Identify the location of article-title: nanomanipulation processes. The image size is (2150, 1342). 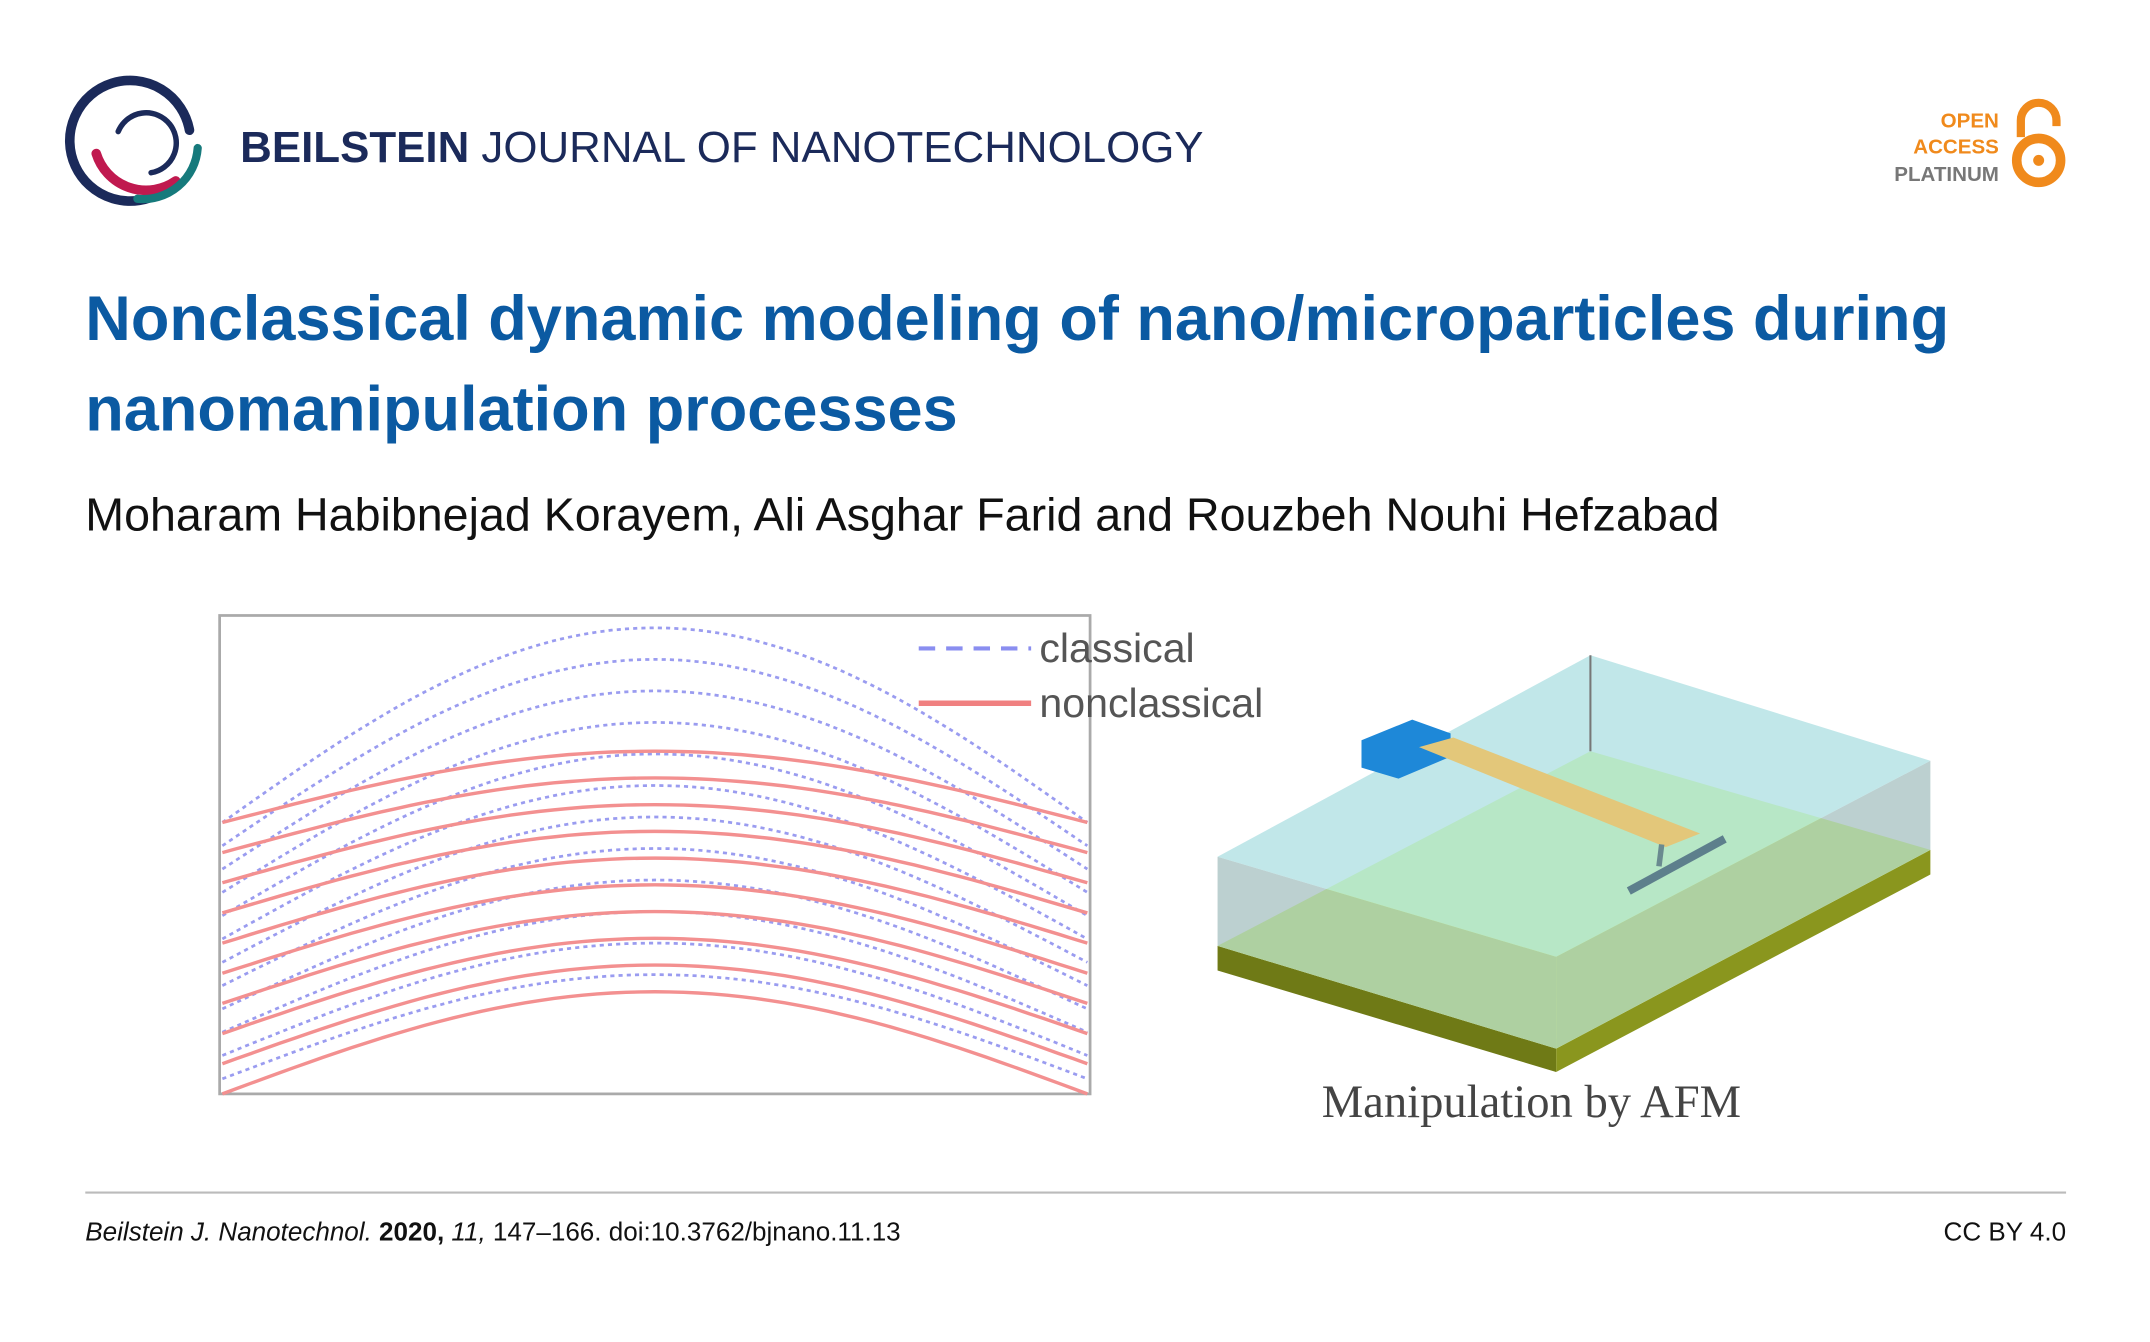
(521, 409).